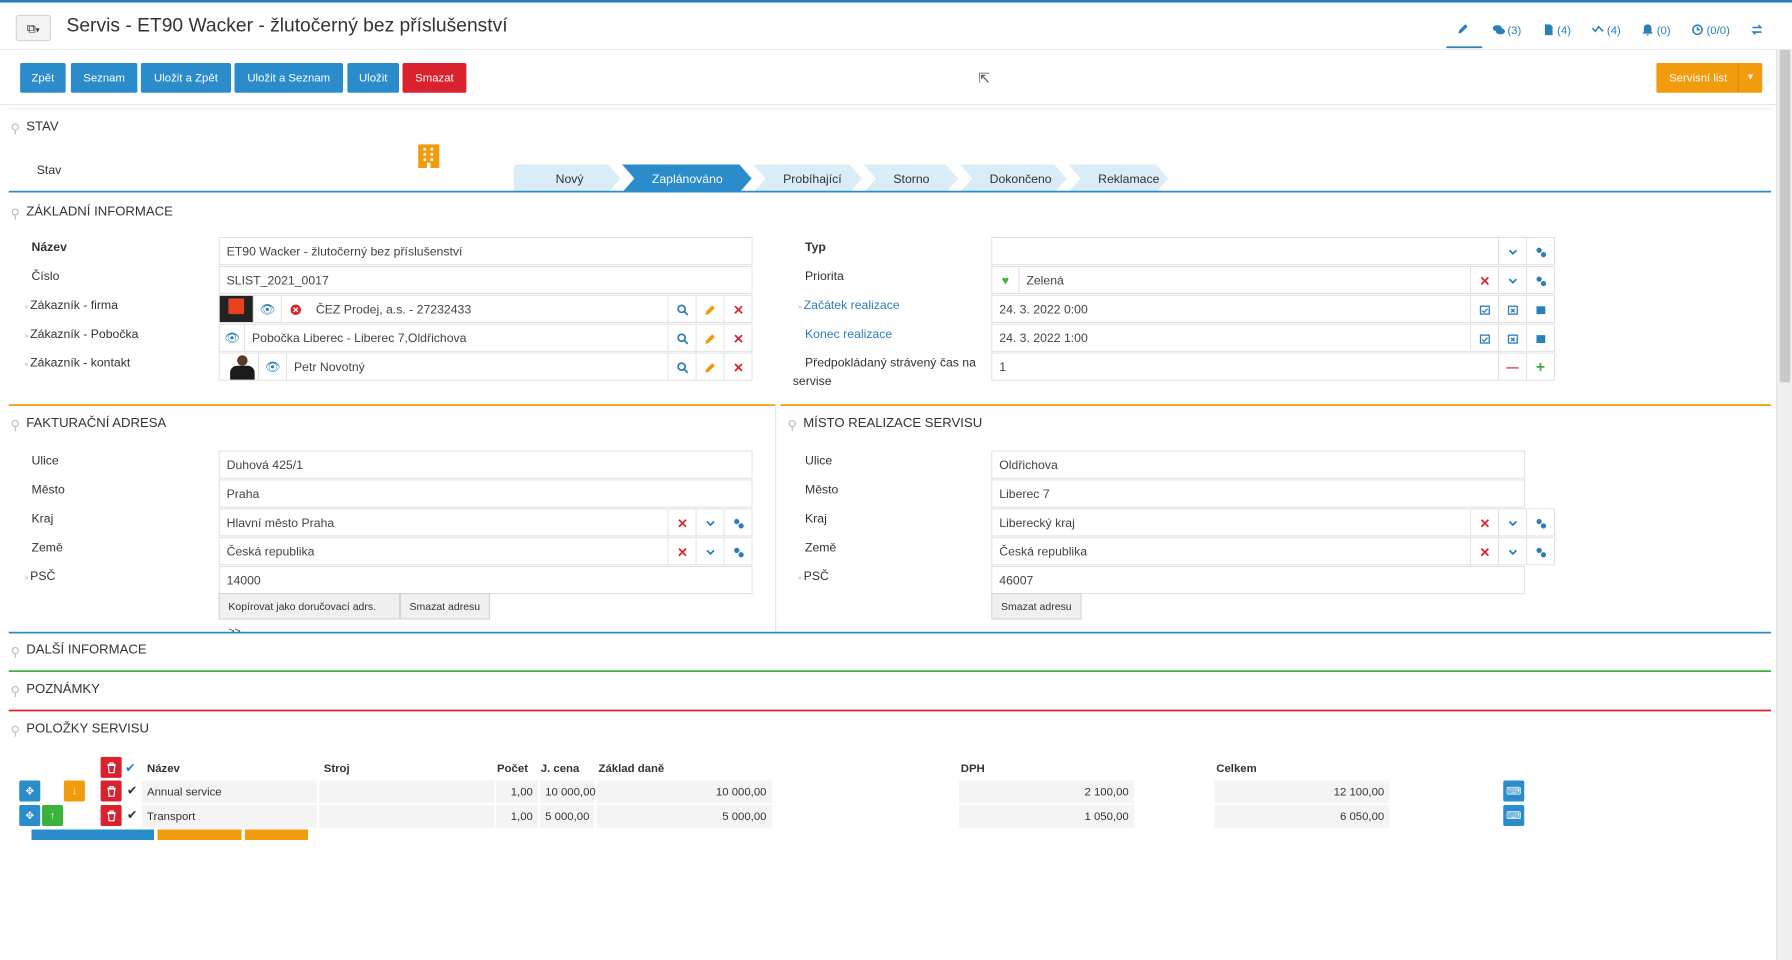 The image size is (1792, 960). What do you see at coordinates (92, 834) in the screenshot?
I see `add-item-button` at bounding box center [92, 834].